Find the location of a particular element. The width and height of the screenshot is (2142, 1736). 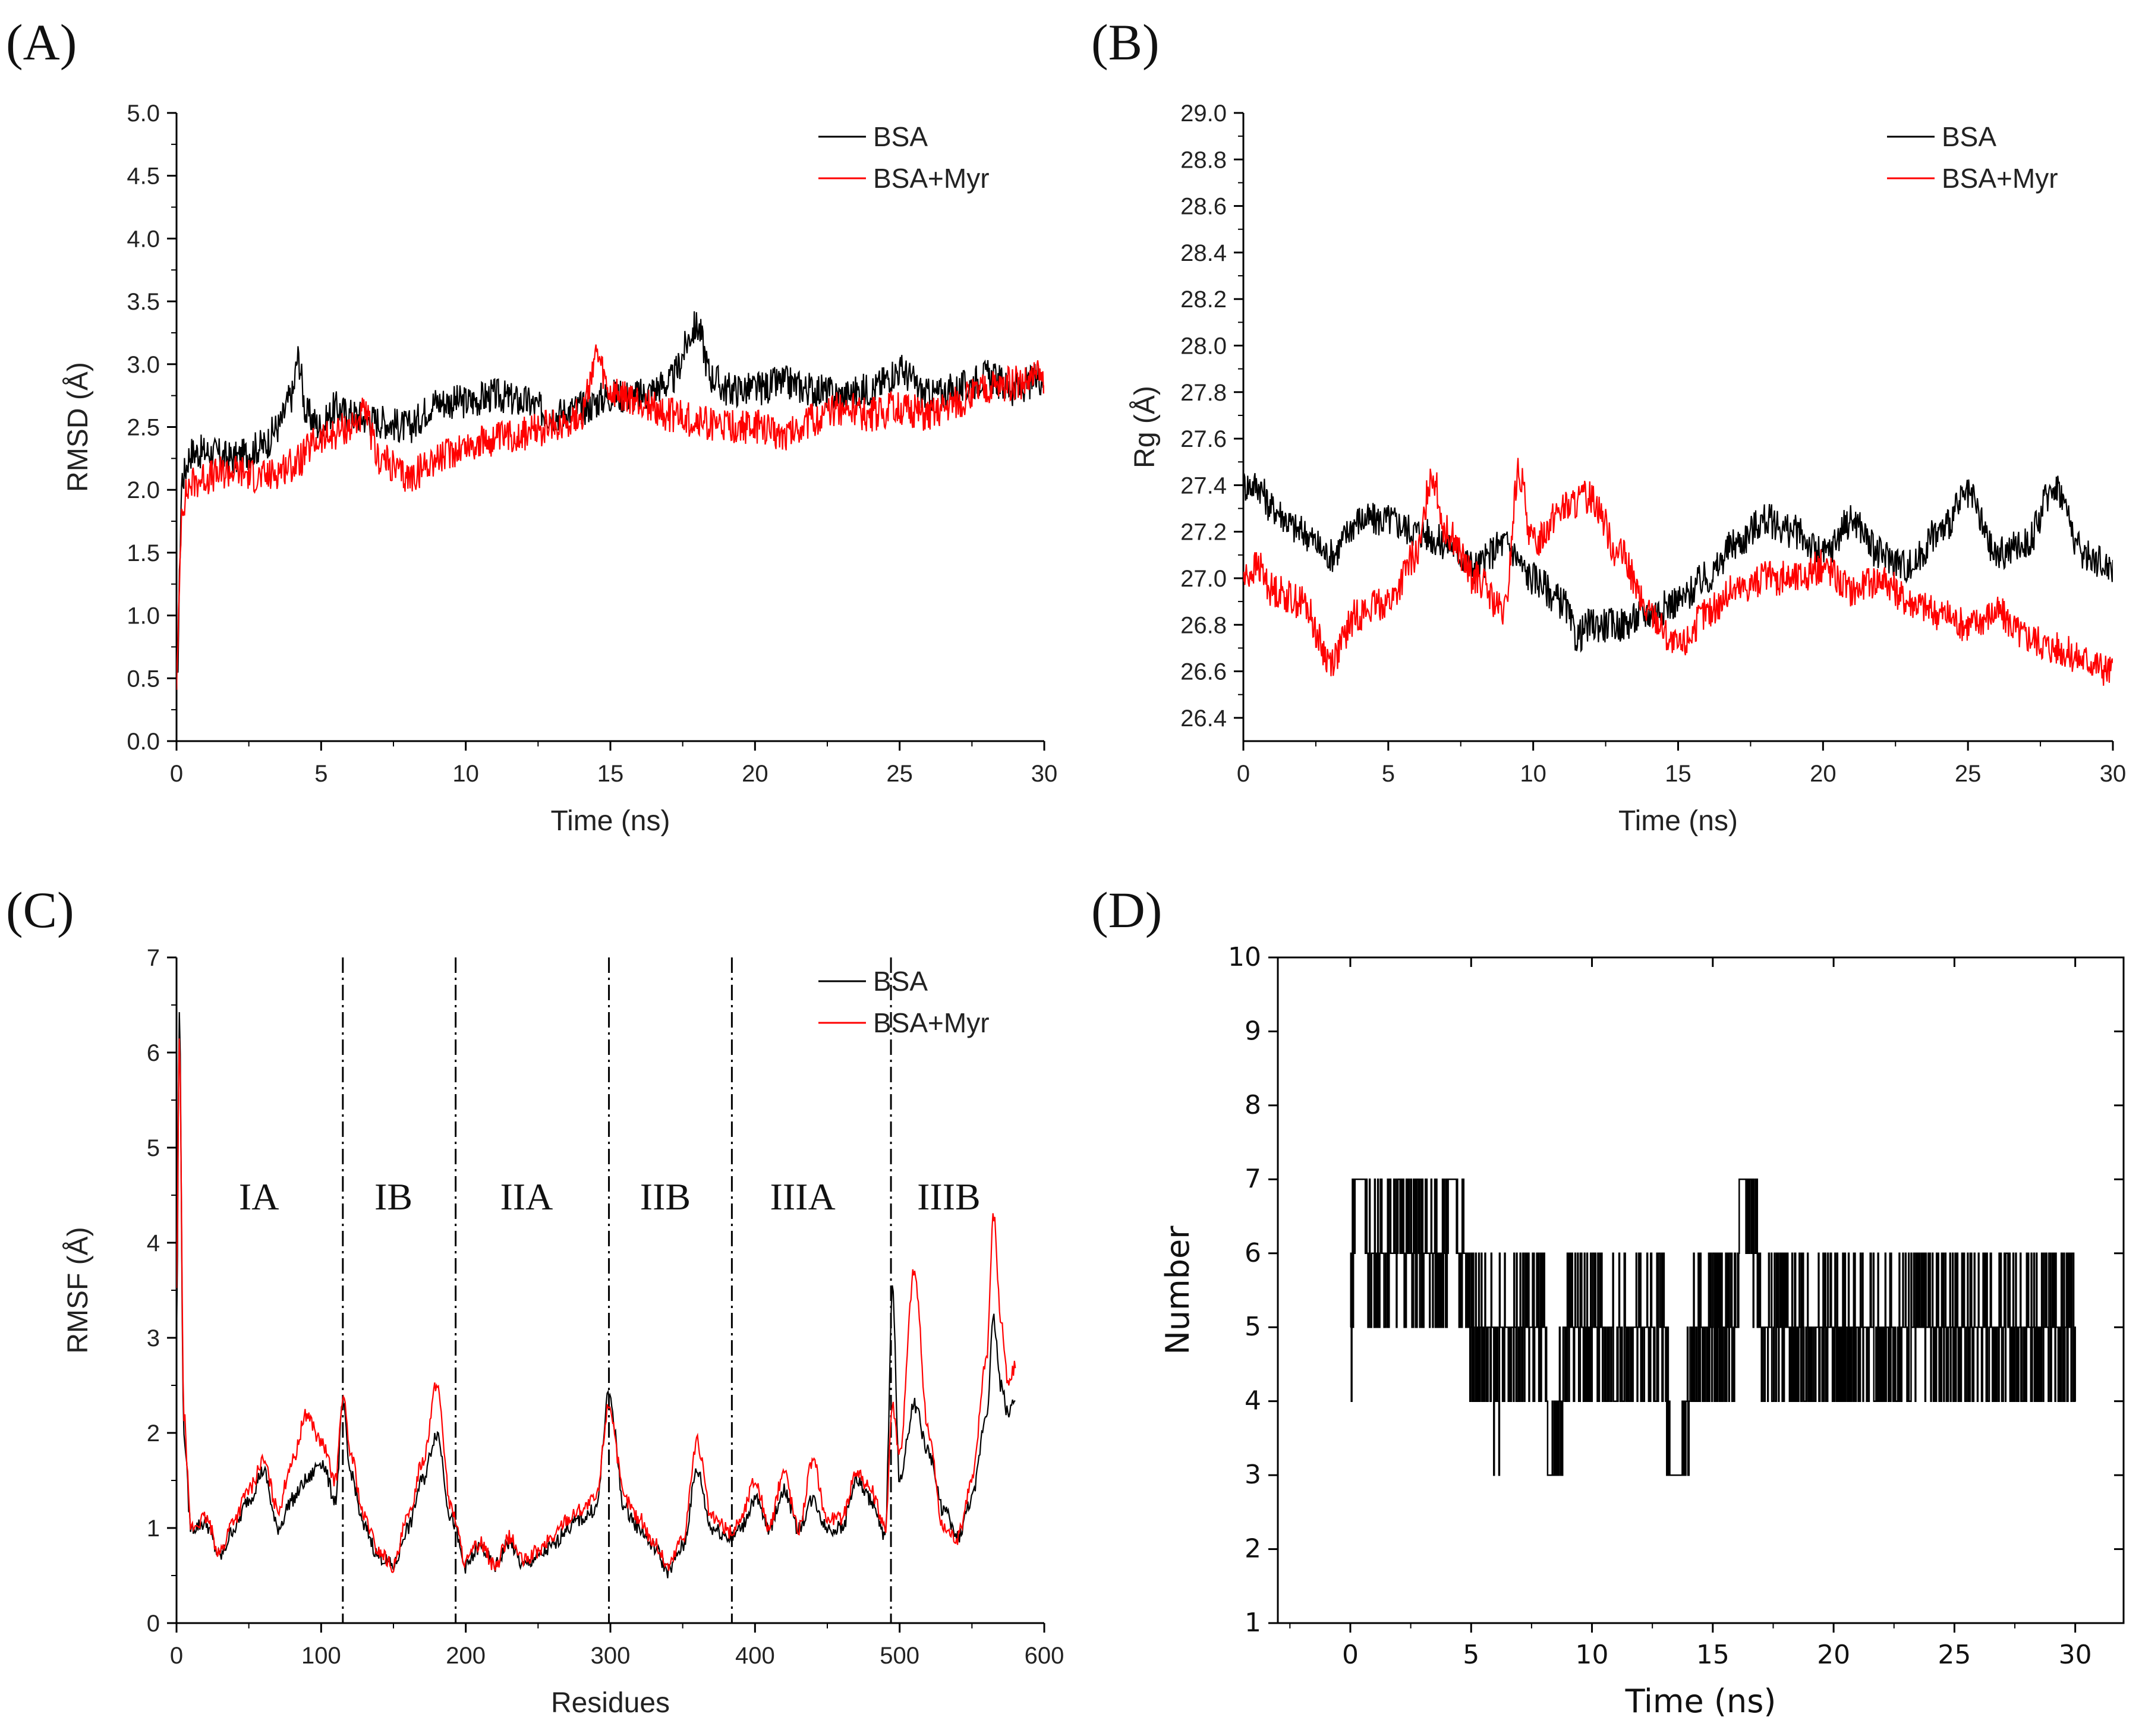

y-axis-title: RMSD (Å) is located at coordinates (78, 427).